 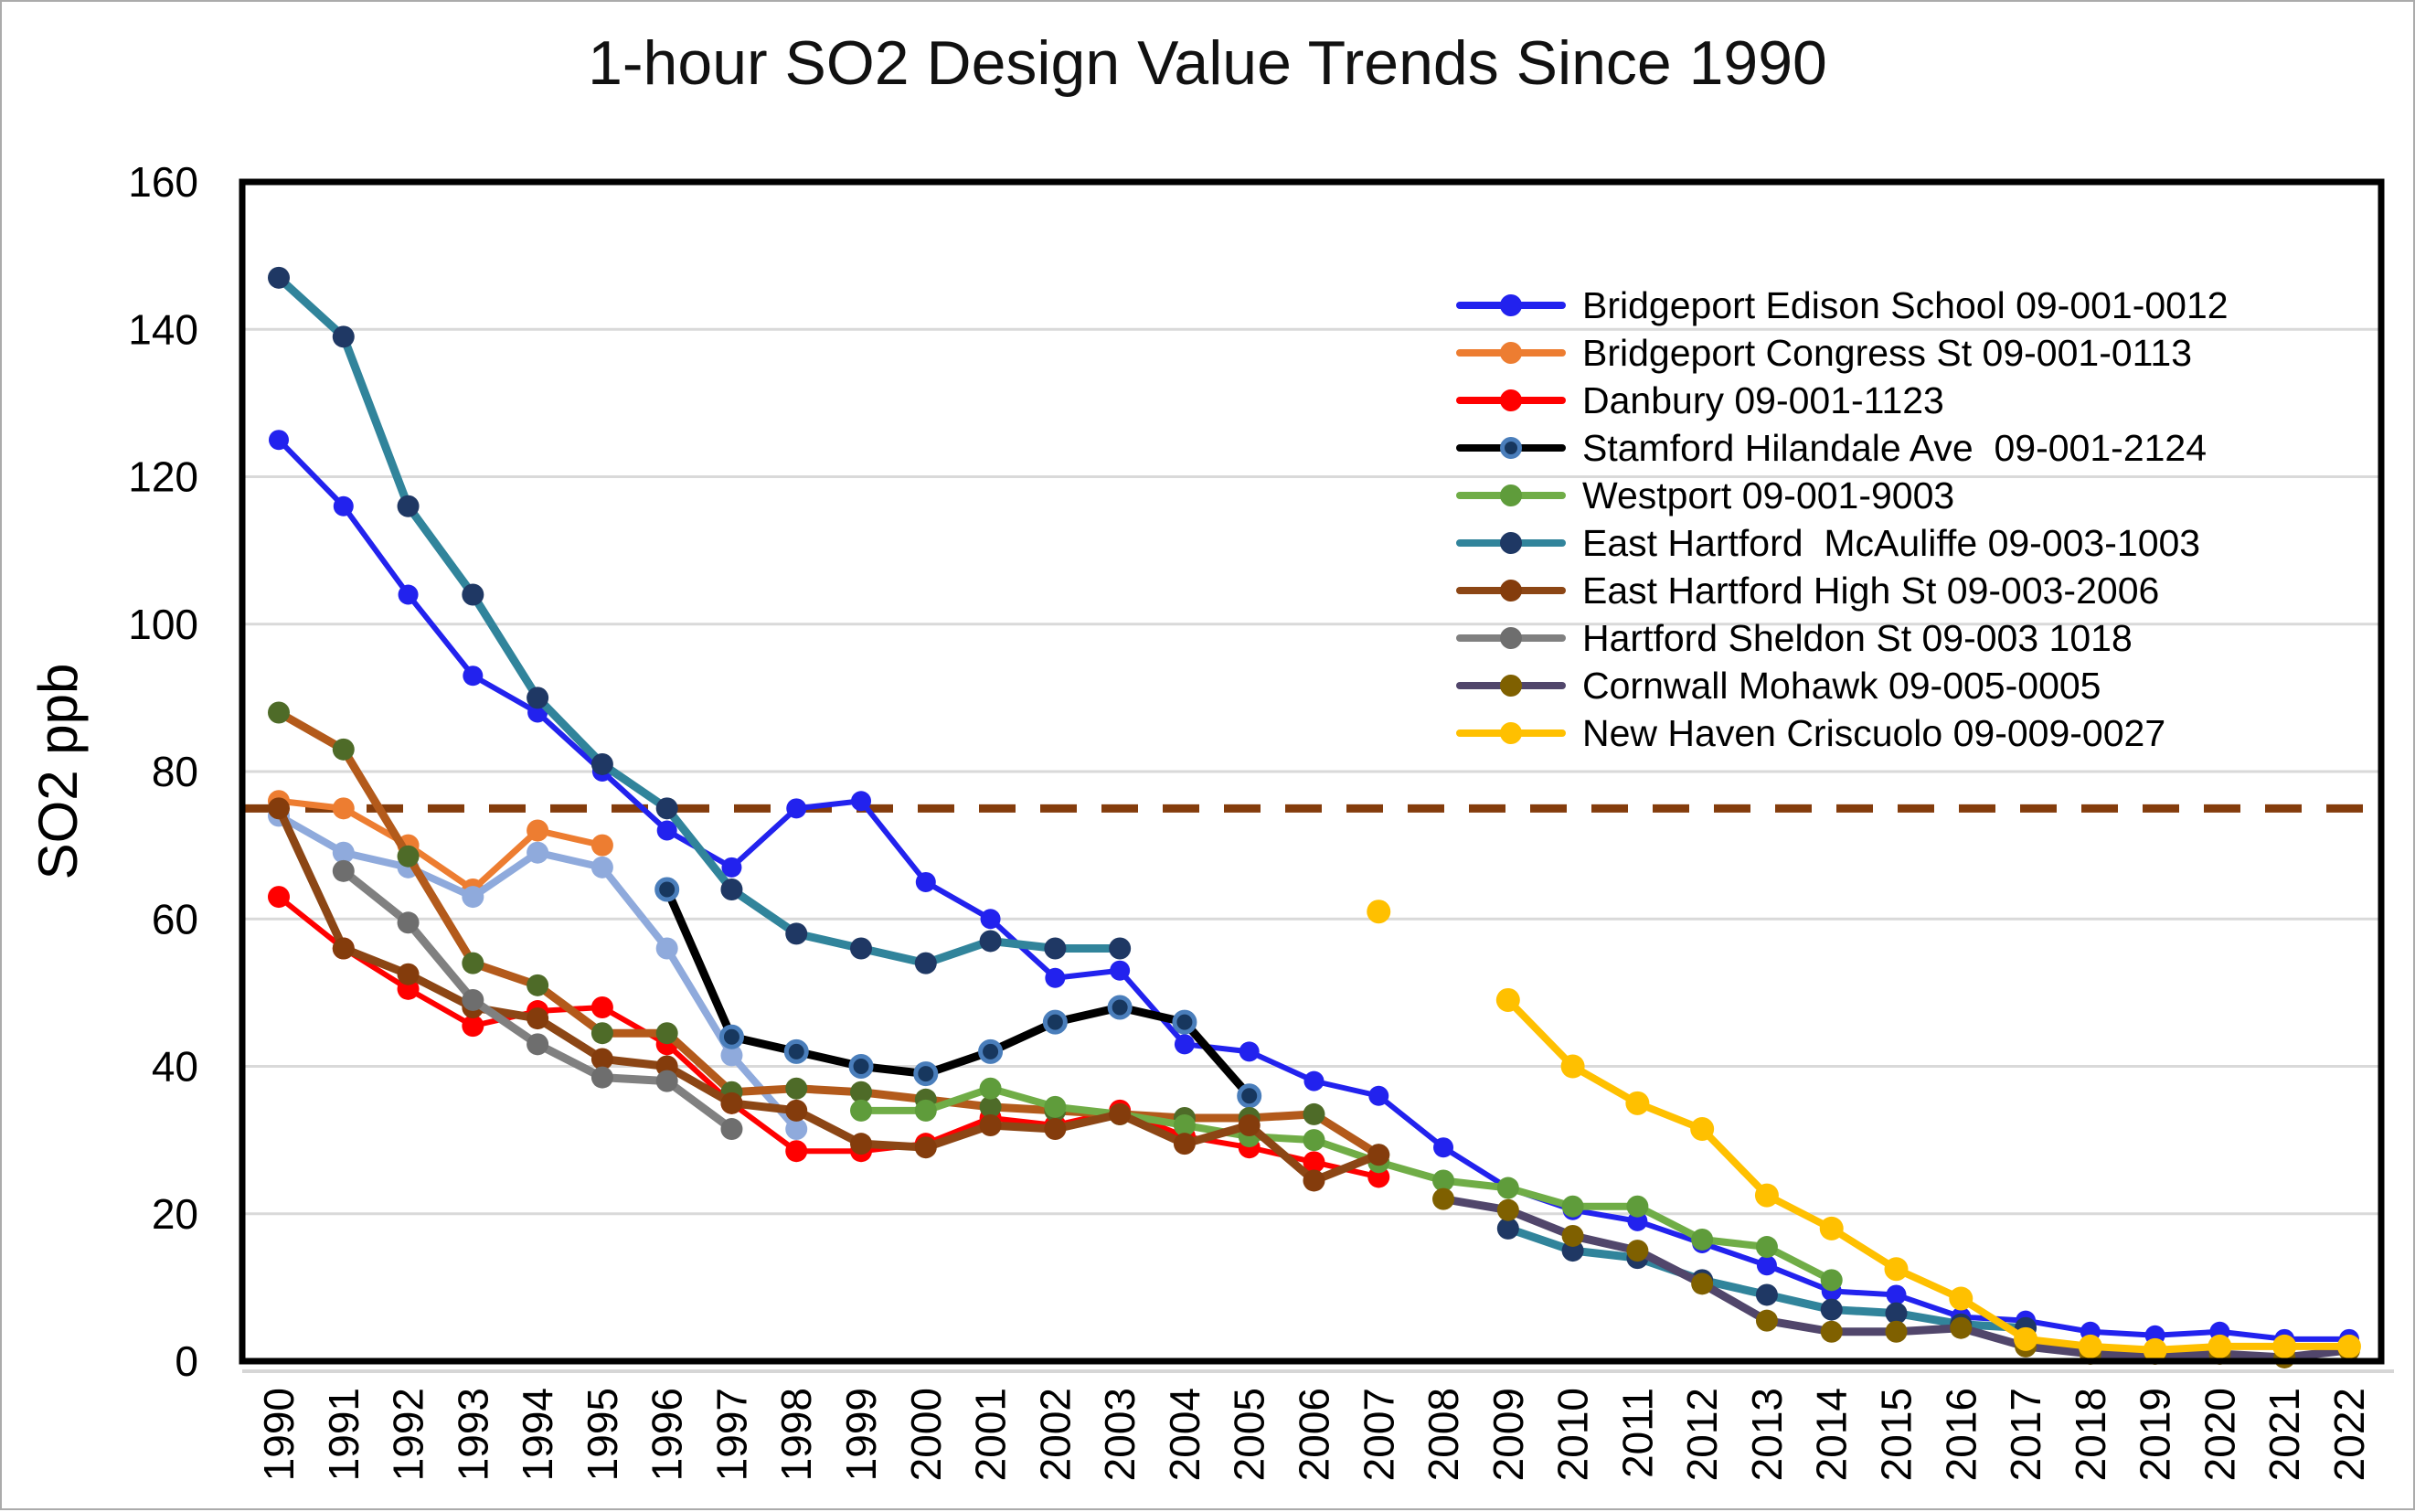 I want to click on x-tick-label-2017: 2017, so click(x=2026, y=1434).